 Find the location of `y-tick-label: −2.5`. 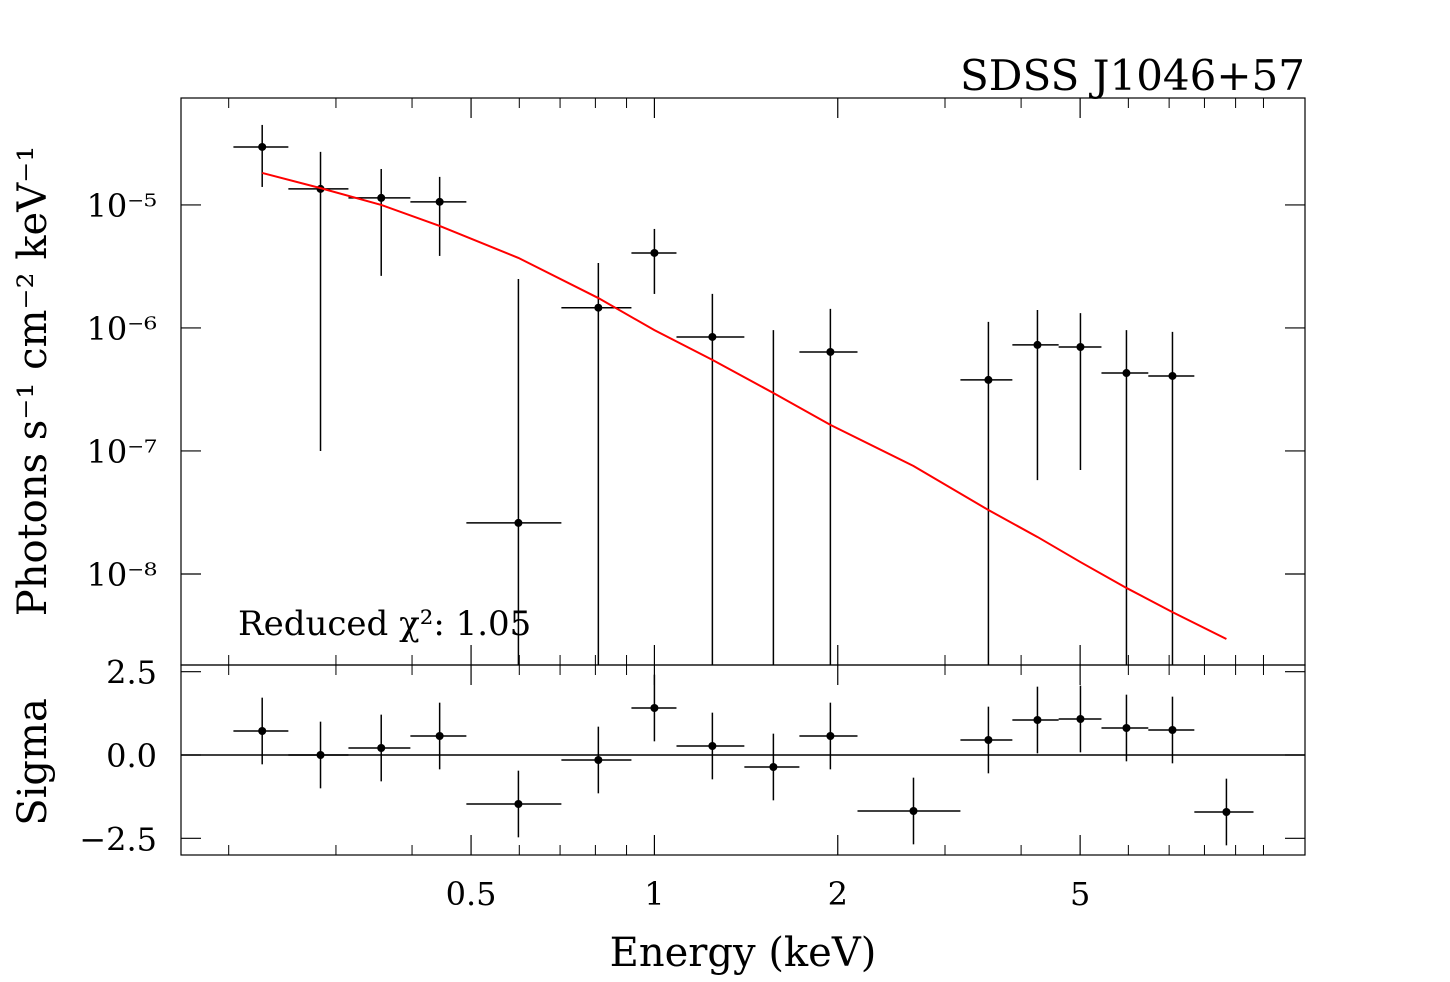

y-tick-label: −2.5 is located at coordinates (118, 839).